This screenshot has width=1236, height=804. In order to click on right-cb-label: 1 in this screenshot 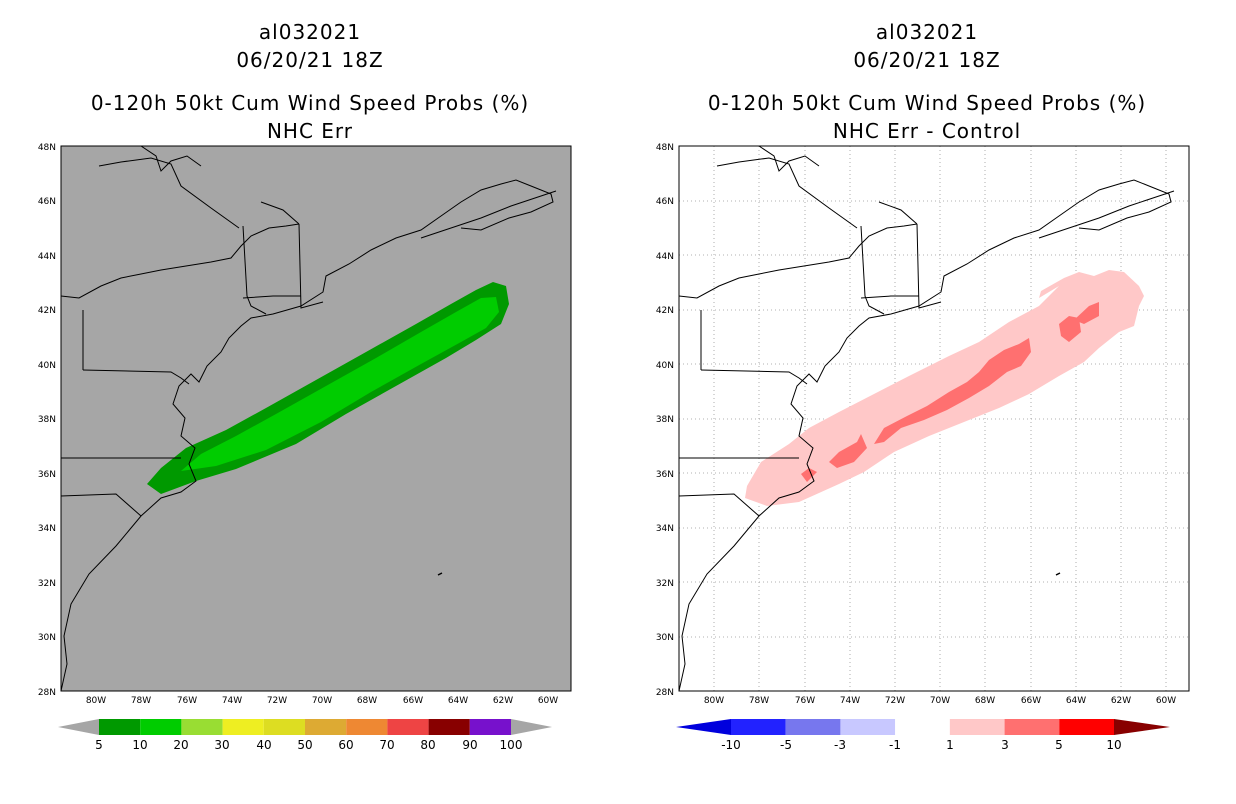, I will do `click(950, 745)`.